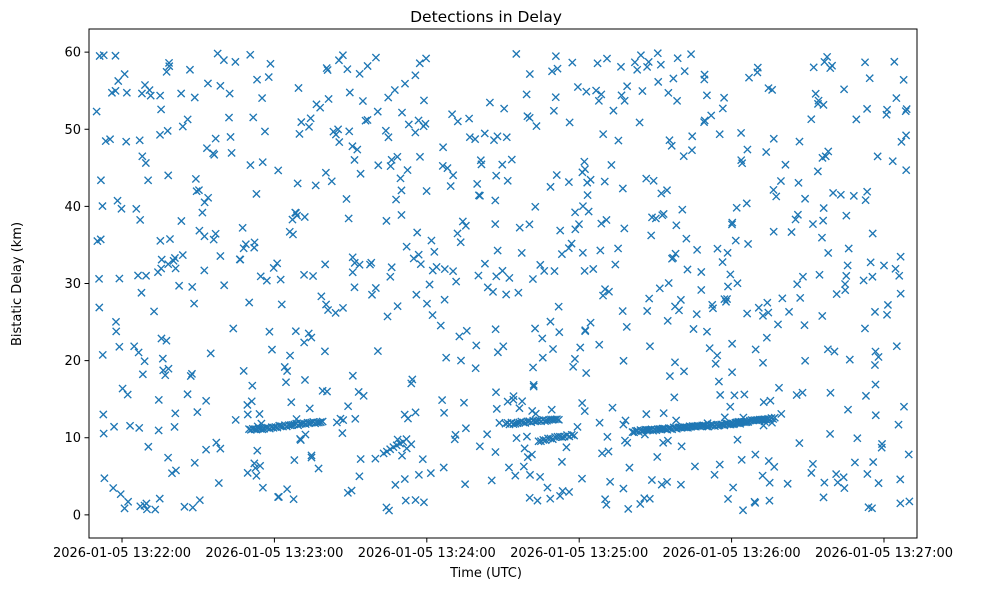 Image resolution: width=988 pixels, height=590 pixels. I want to click on x-tick-label: 2026-01-05 13:24:00, so click(427, 553).